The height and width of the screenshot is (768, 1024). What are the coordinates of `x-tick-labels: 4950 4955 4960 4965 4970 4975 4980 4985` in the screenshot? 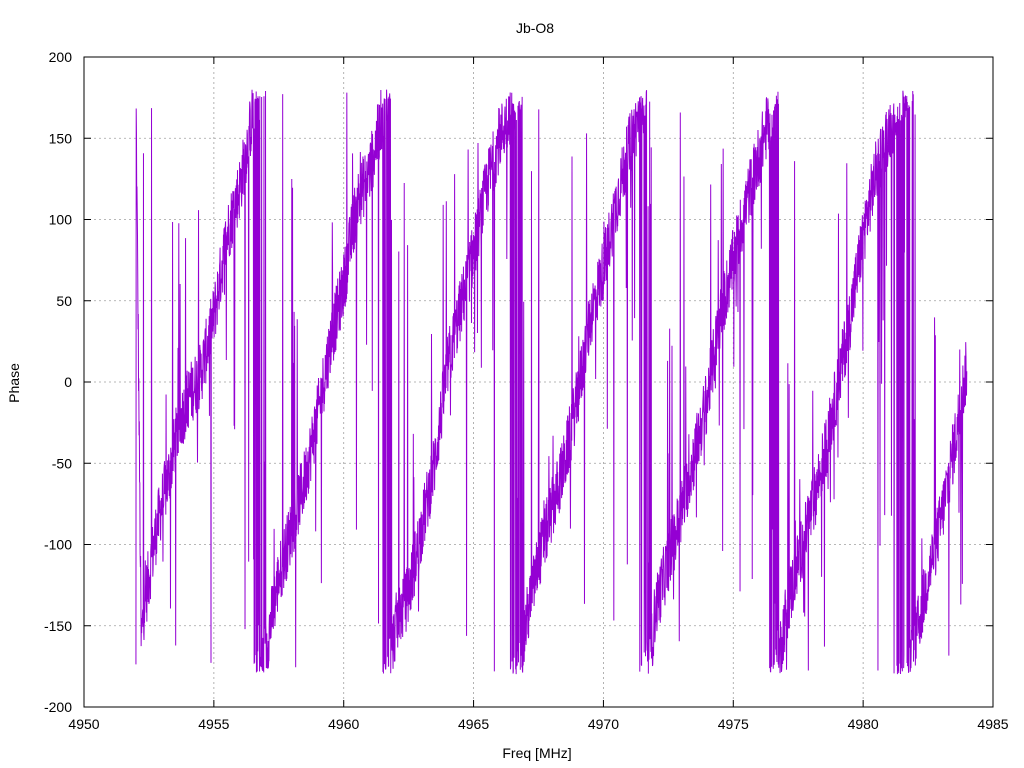 It's located at (538, 724).